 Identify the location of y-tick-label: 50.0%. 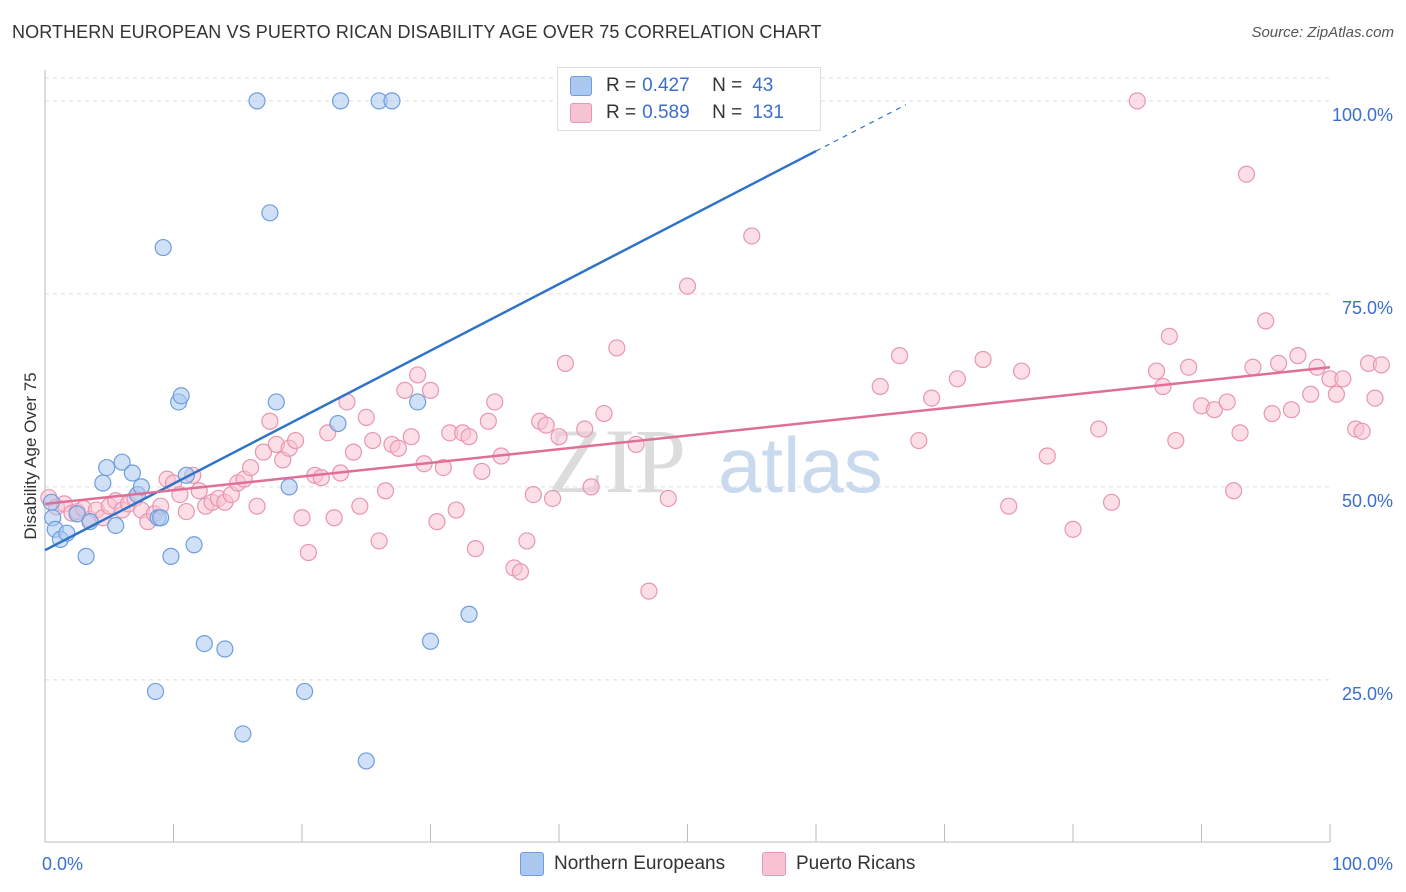
(1367, 501).